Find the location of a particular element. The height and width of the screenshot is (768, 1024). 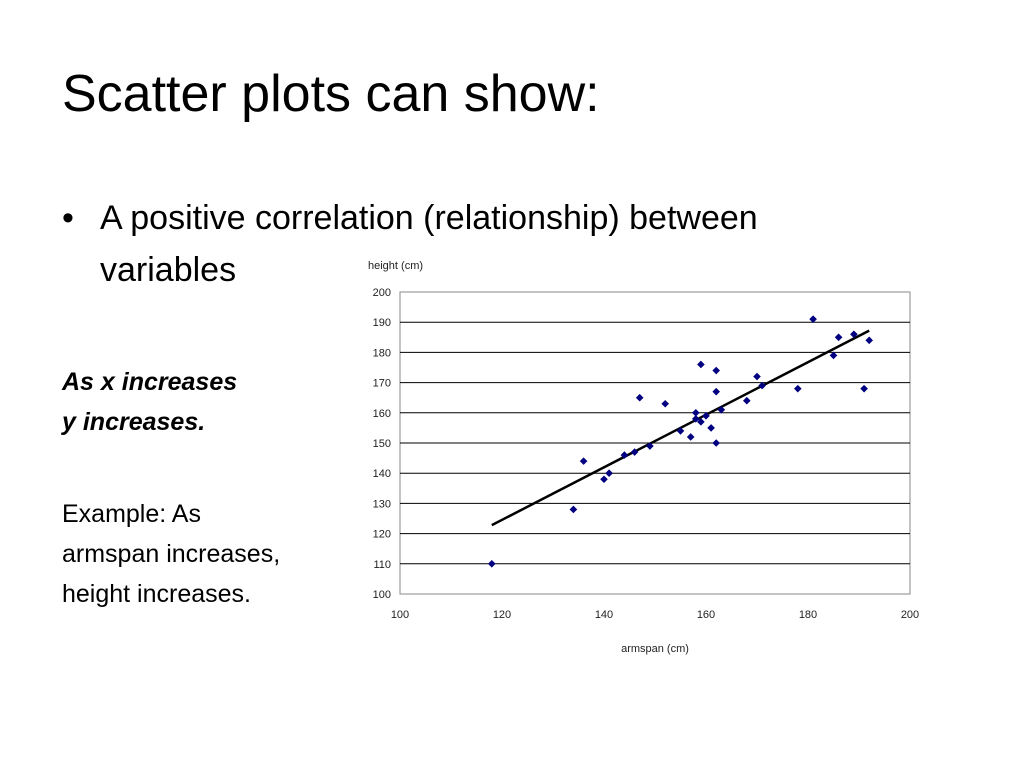

y-tick-label: 150 is located at coordinates (382, 444).